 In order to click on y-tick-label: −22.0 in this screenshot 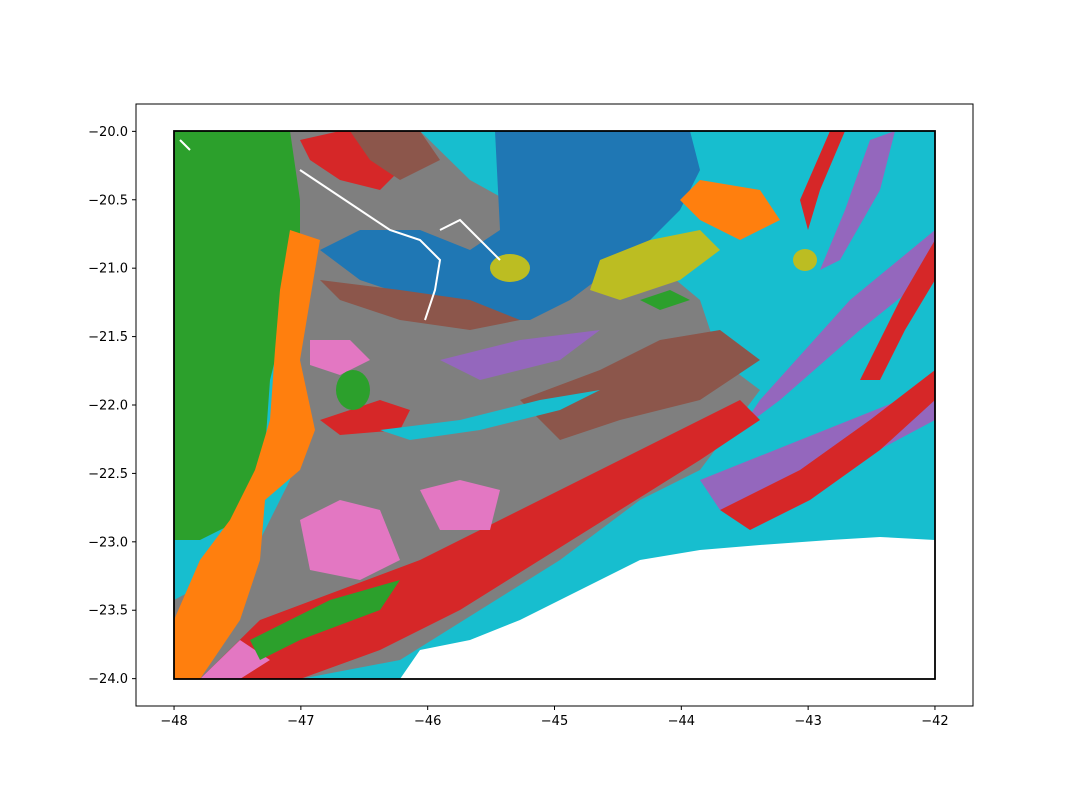, I will do `click(108, 406)`.